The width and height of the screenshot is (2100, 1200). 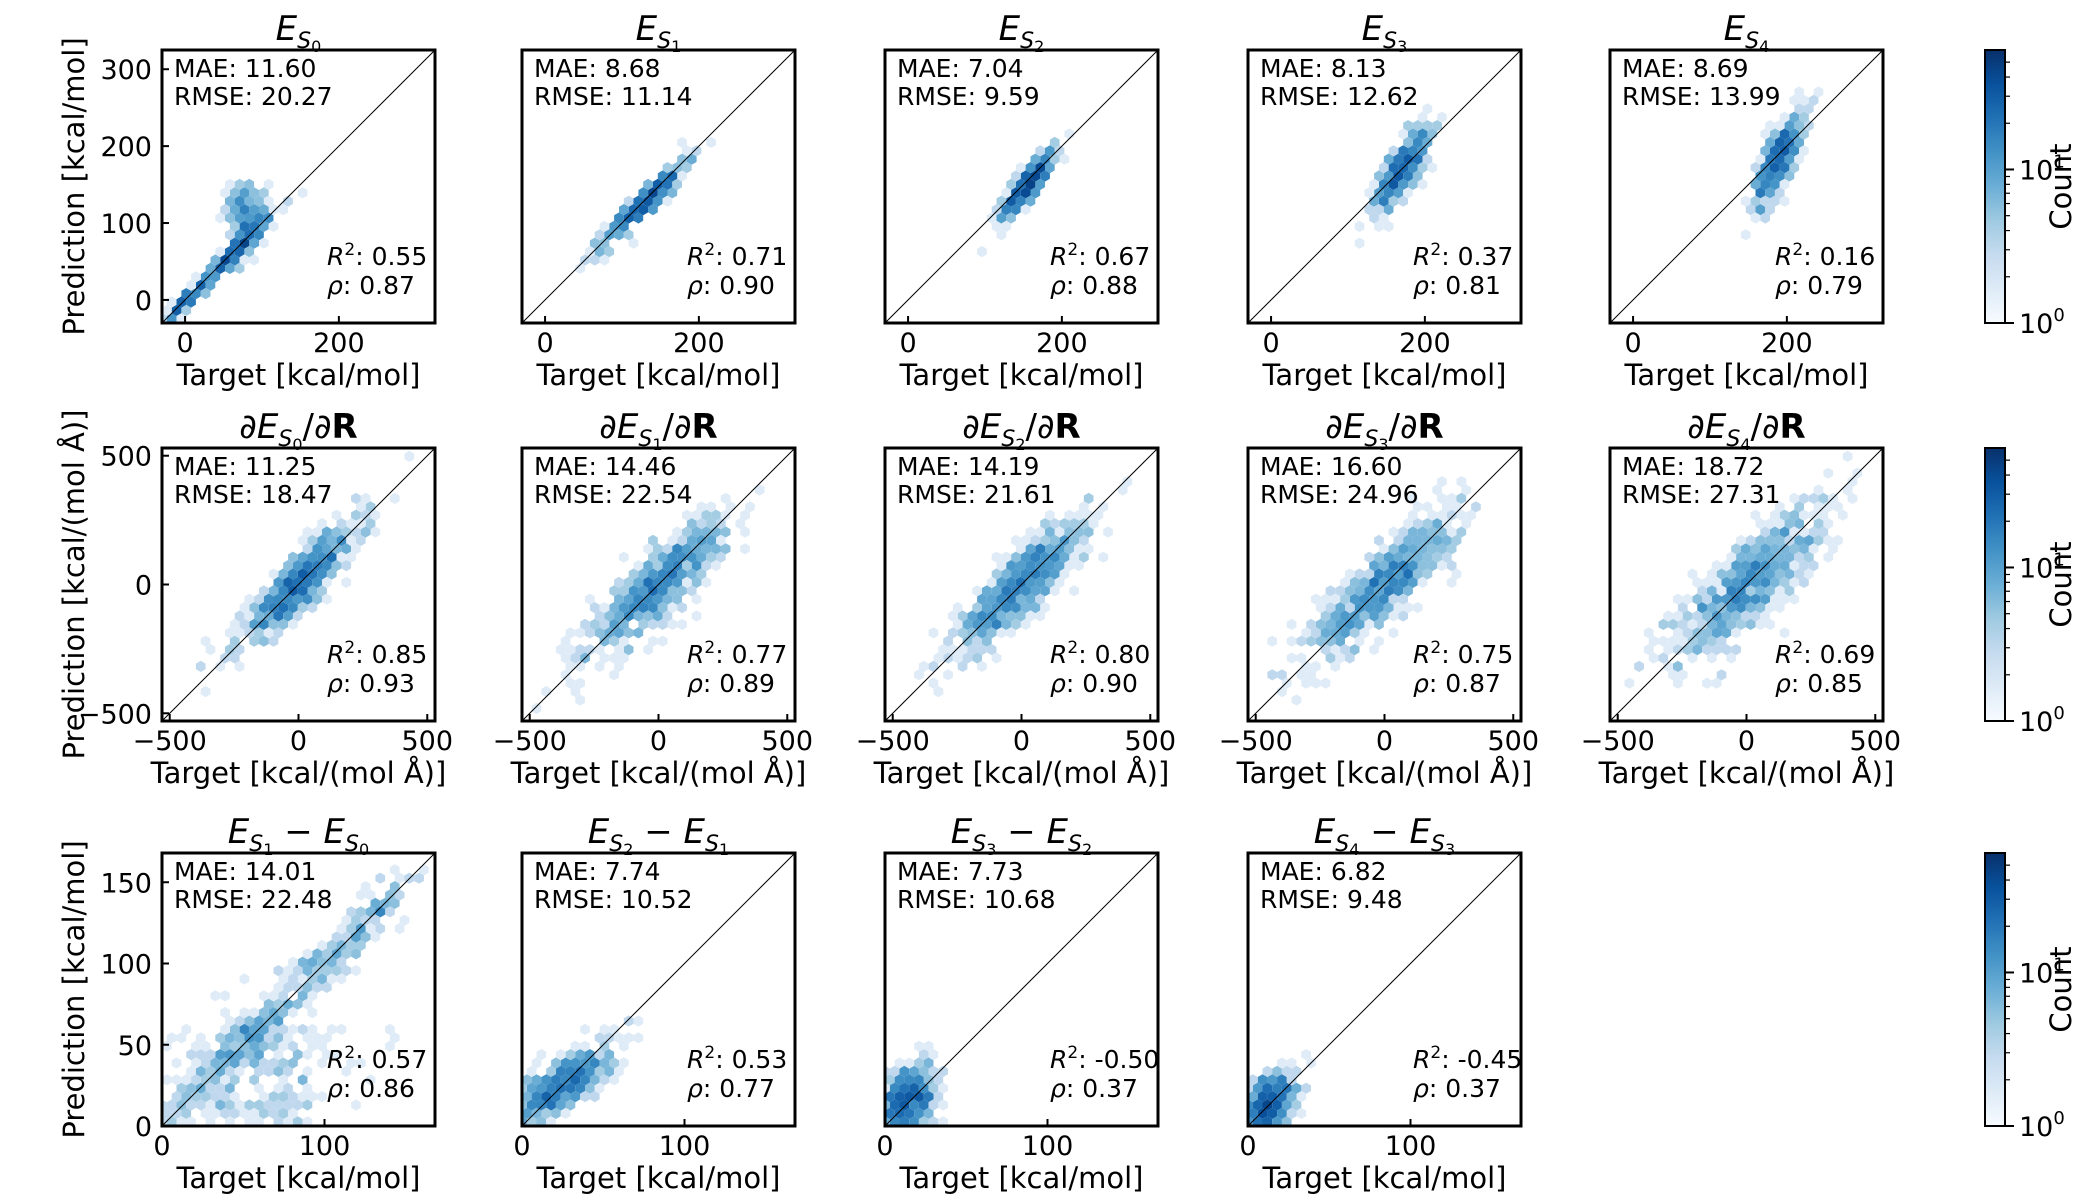 What do you see at coordinates (1021, 835) in the screenshot?
I see `plot-title: ES3​ − ES2​` at bounding box center [1021, 835].